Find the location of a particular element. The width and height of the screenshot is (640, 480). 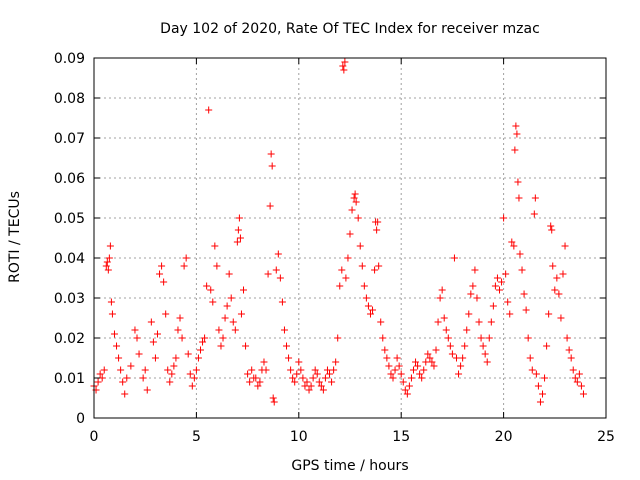

y-tick-label: 0.05 is located at coordinates (69, 219).